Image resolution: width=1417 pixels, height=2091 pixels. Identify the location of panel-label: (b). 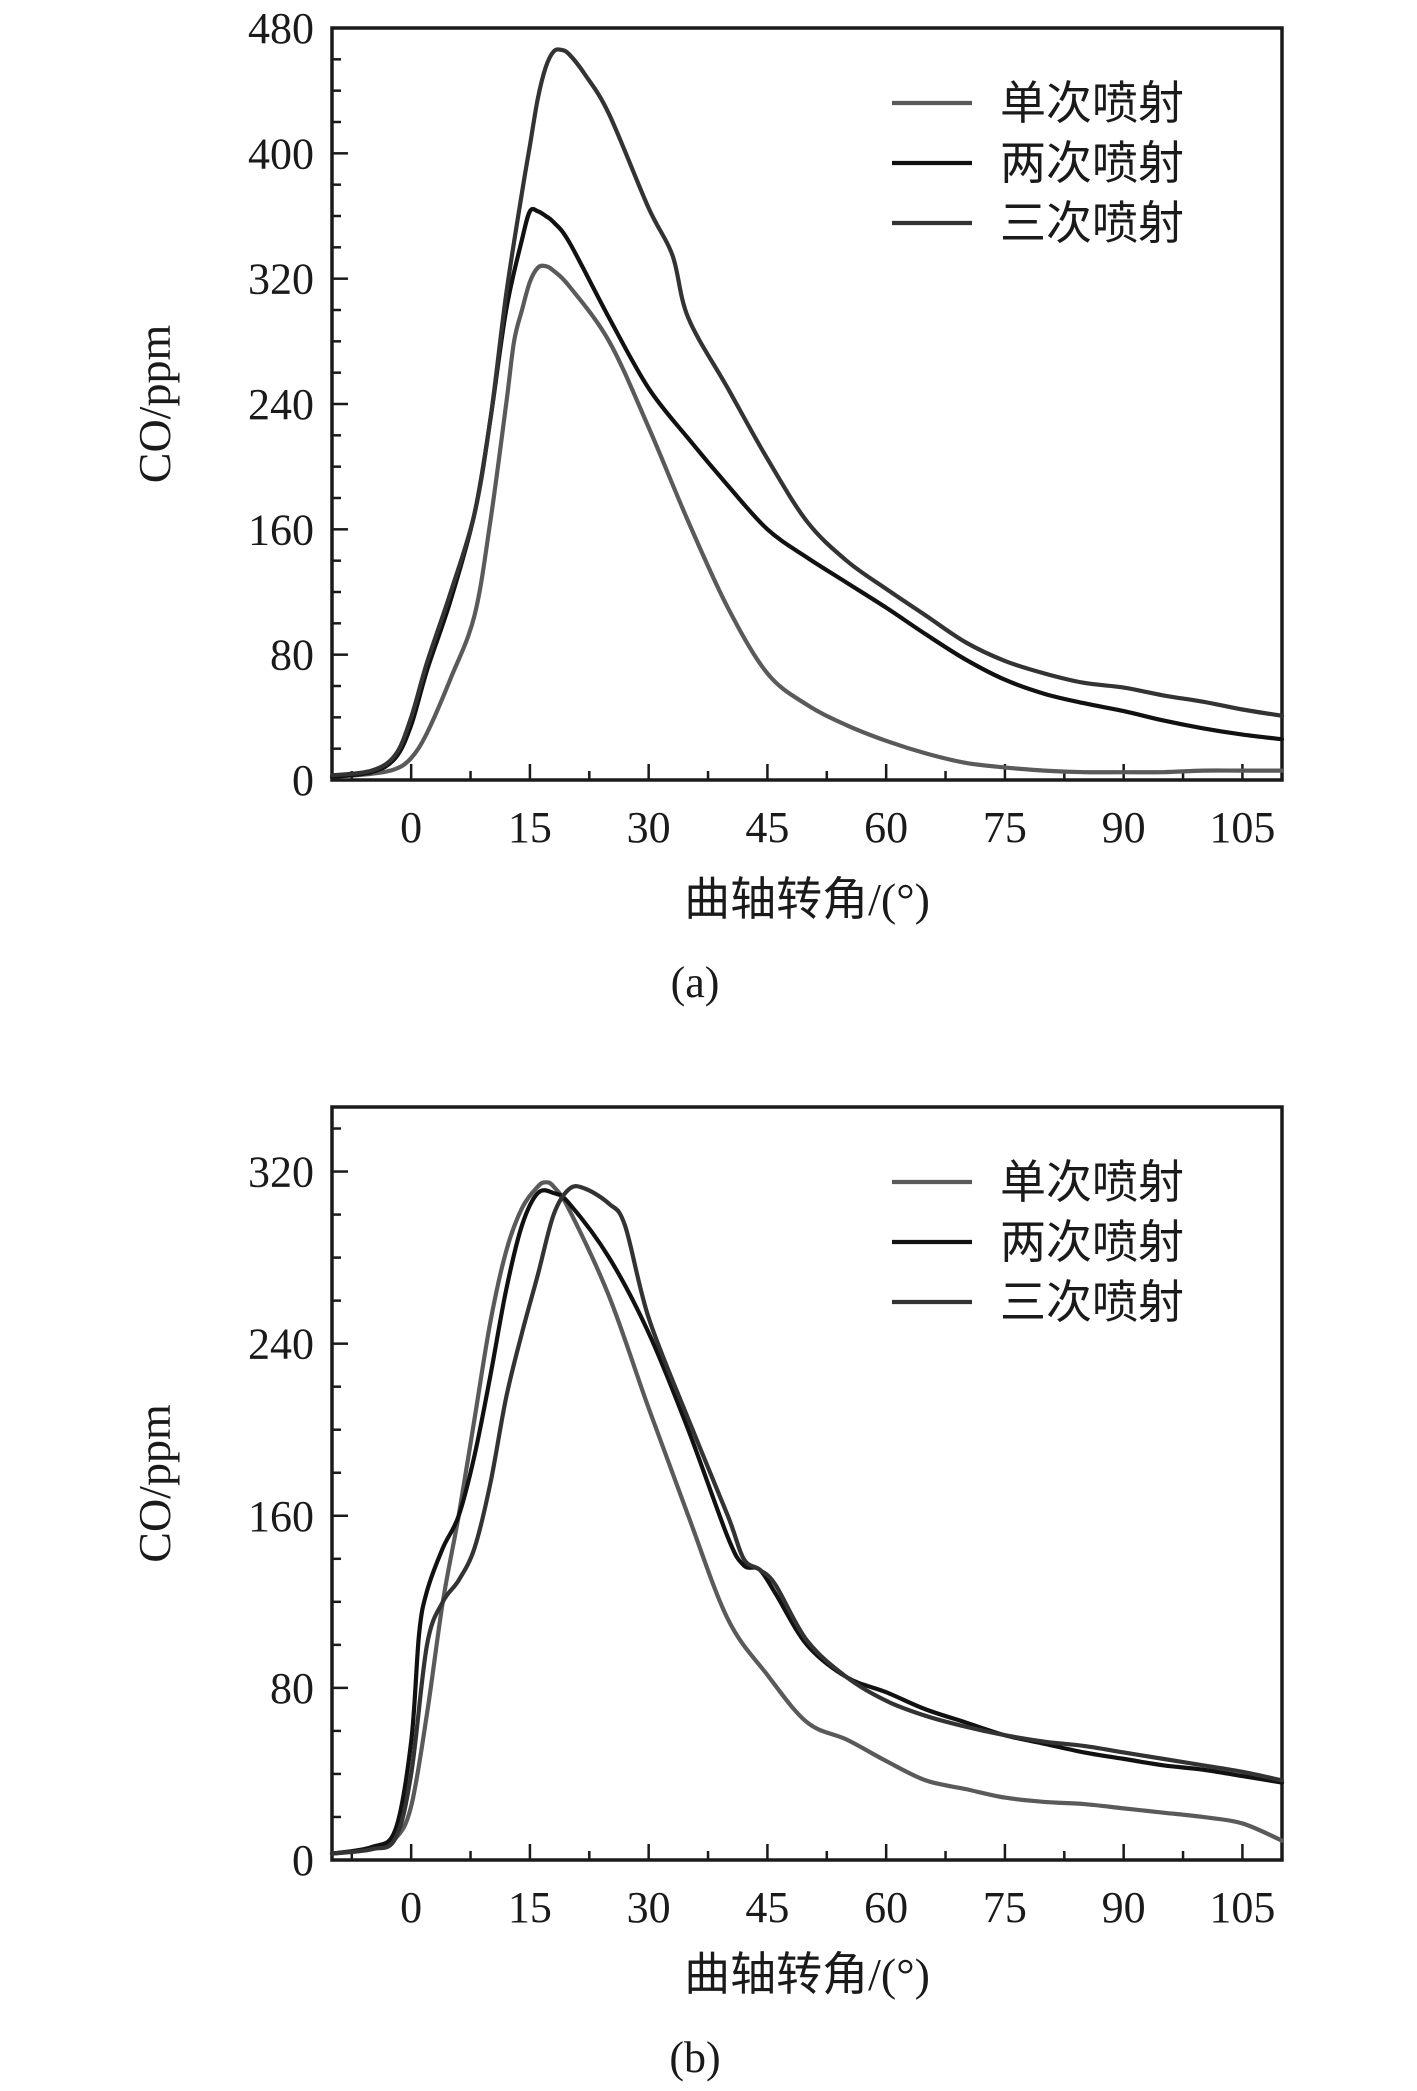
(694, 2057).